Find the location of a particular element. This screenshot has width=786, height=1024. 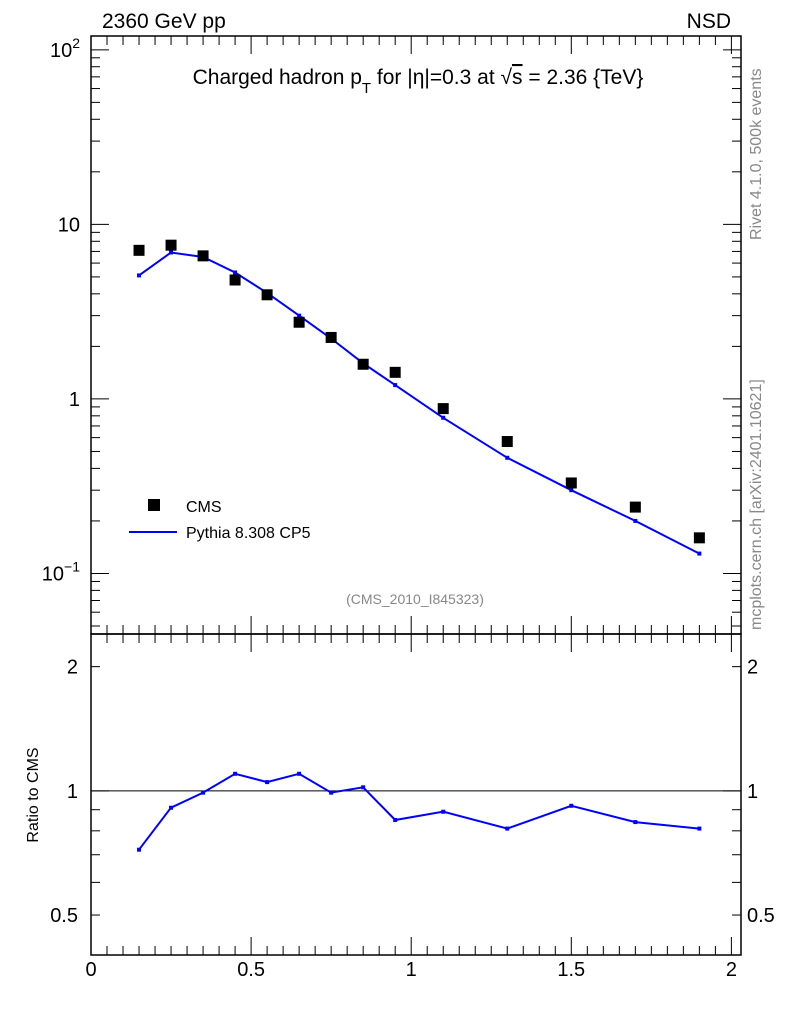

mcplots-label: mcplots.cern.ch [arXiv:2401.10621] is located at coordinates (756, 504).